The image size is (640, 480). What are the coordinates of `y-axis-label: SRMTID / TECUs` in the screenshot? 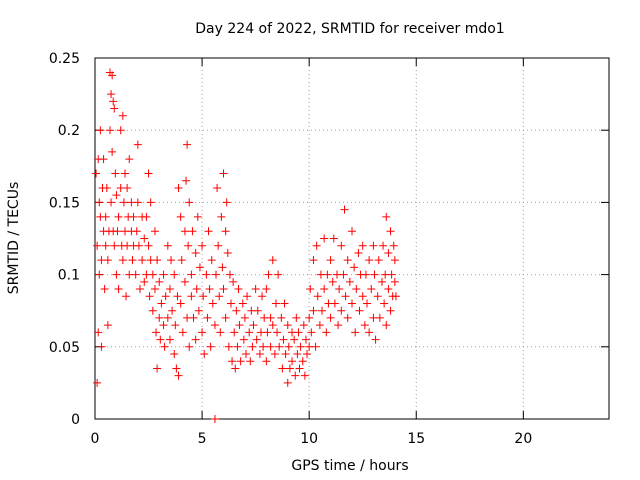 It's located at (14, 238).